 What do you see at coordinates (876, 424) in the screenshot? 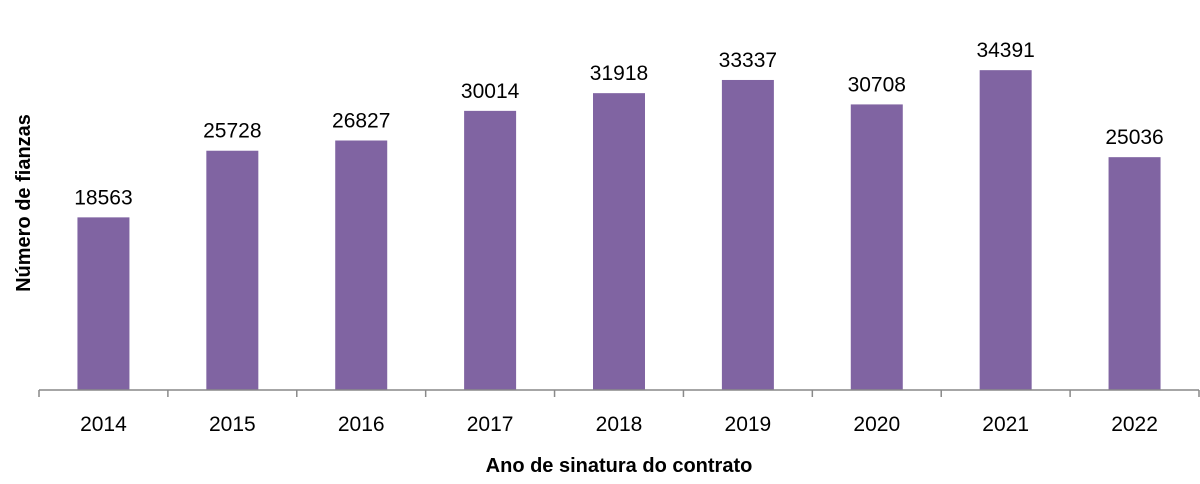
I see `x-tick-label-2020: 2020` at bounding box center [876, 424].